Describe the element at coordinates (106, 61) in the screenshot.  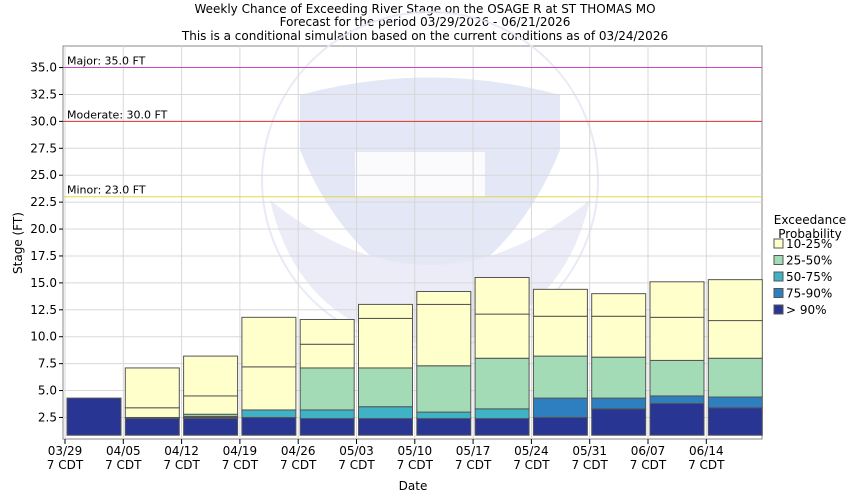
I see `flood-stage-label: Major: 35.0 FT` at that location.